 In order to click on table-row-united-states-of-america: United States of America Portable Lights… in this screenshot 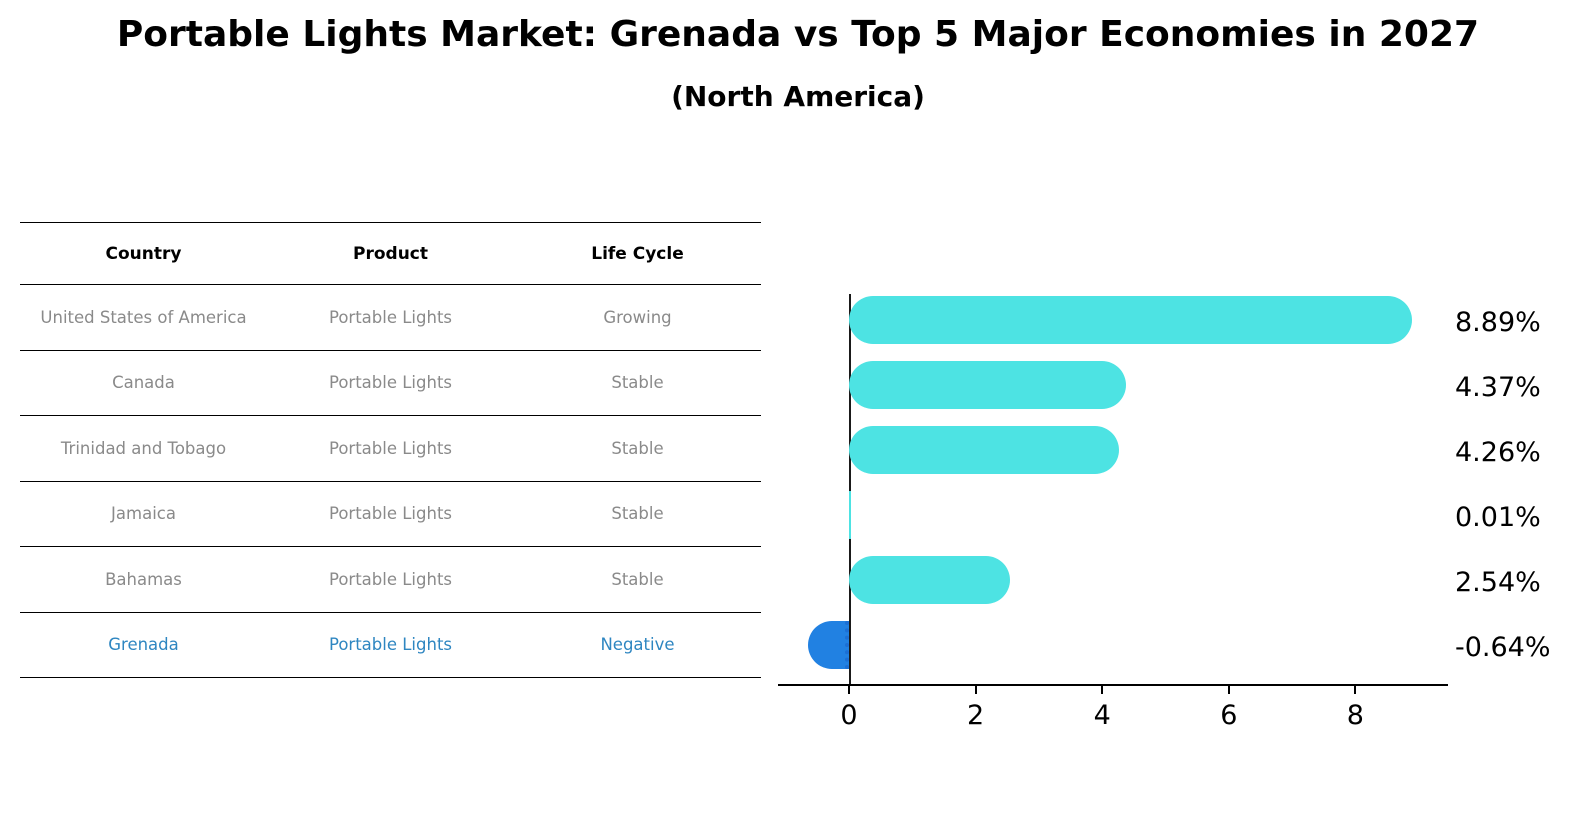, I will do `click(390, 318)`.